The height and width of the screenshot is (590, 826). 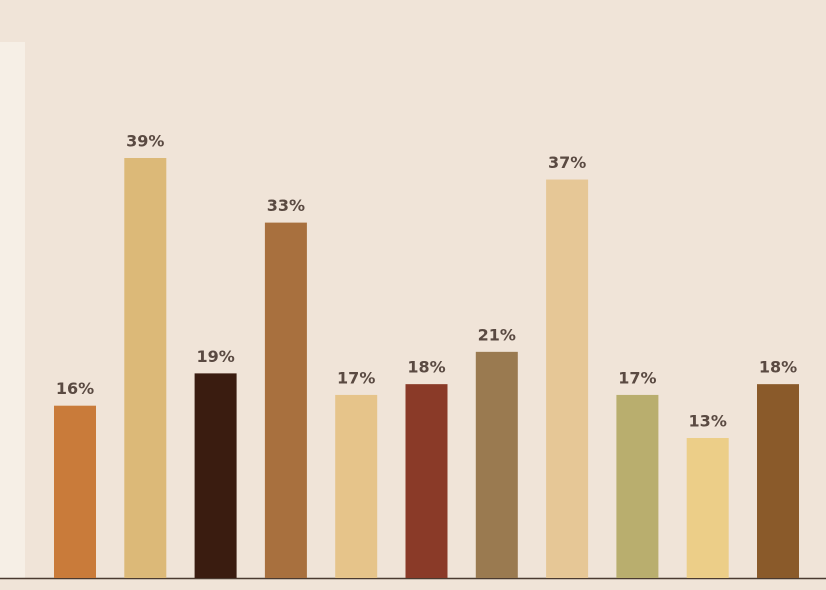 What do you see at coordinates (145, 141) in the screenshot?
I see `data-label: 39%` at bounding box center [145, 141].